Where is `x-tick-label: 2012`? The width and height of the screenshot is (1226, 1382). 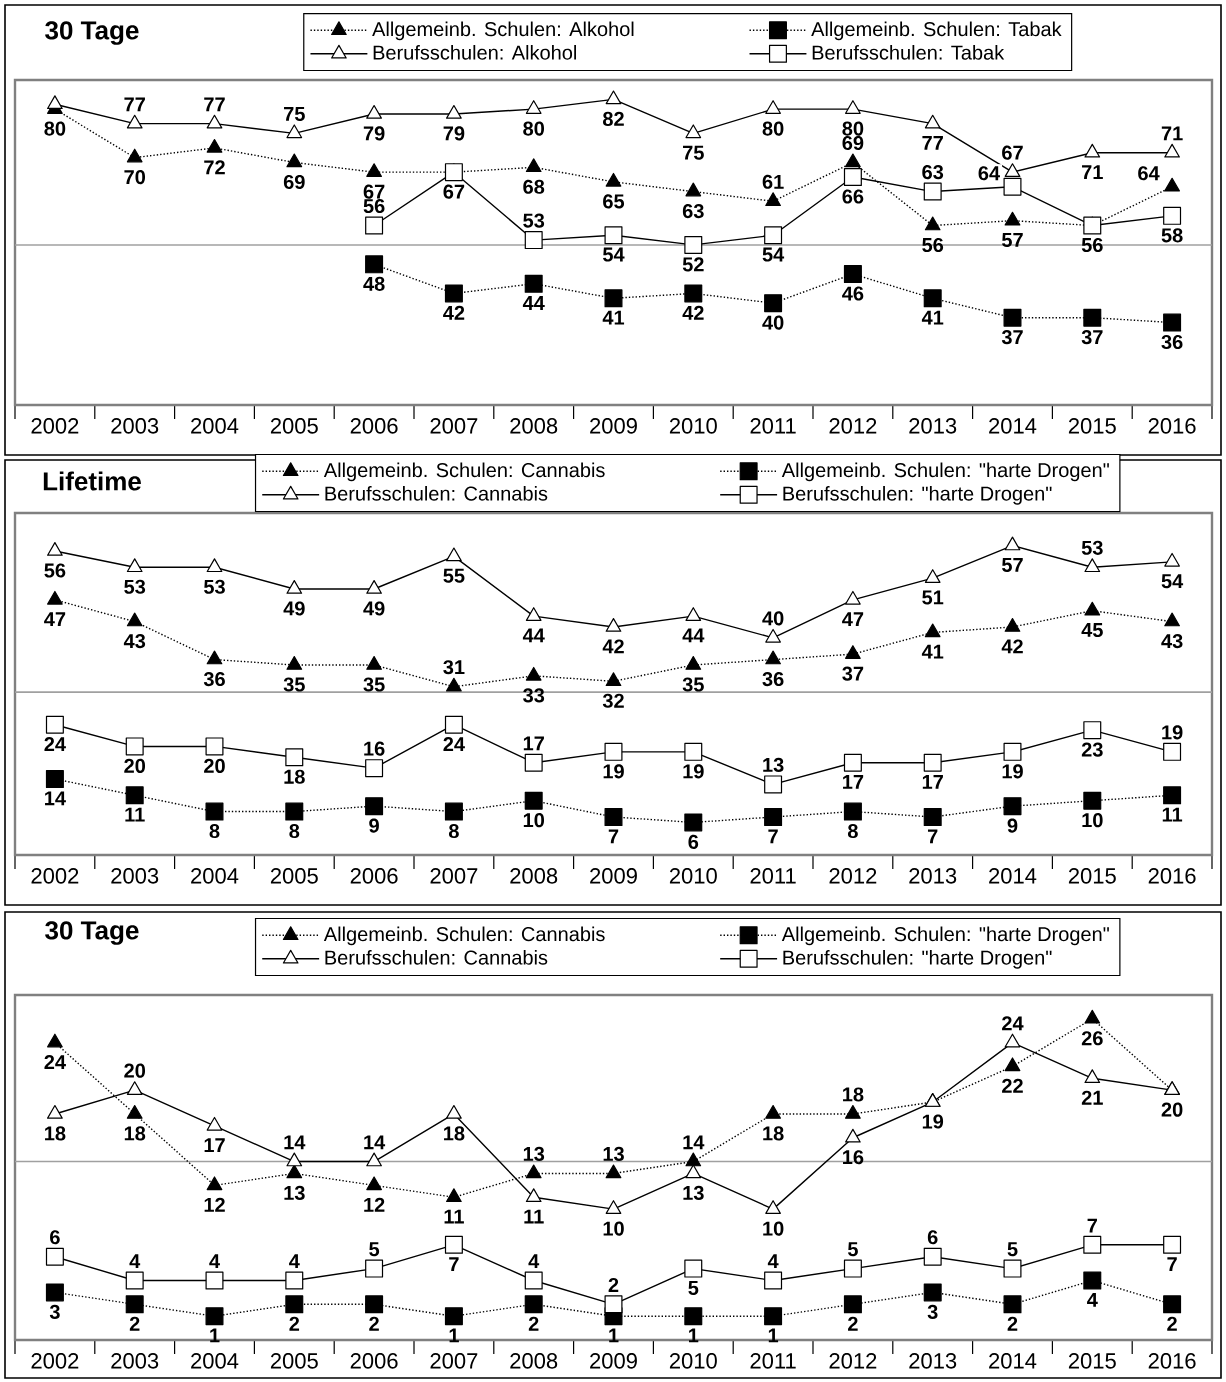
x-tick-label: 2012 is located at coordinates (853, 876).